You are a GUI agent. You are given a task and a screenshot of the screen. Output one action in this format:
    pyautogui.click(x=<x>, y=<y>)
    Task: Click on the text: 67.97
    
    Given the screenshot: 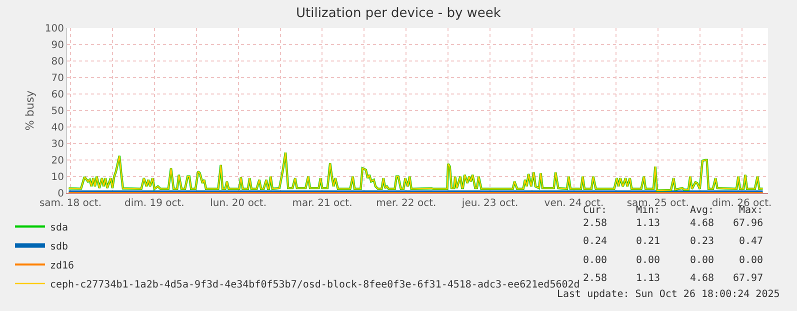 What is the action you would take?
    pyautogui.click(x=748, y=278)
    